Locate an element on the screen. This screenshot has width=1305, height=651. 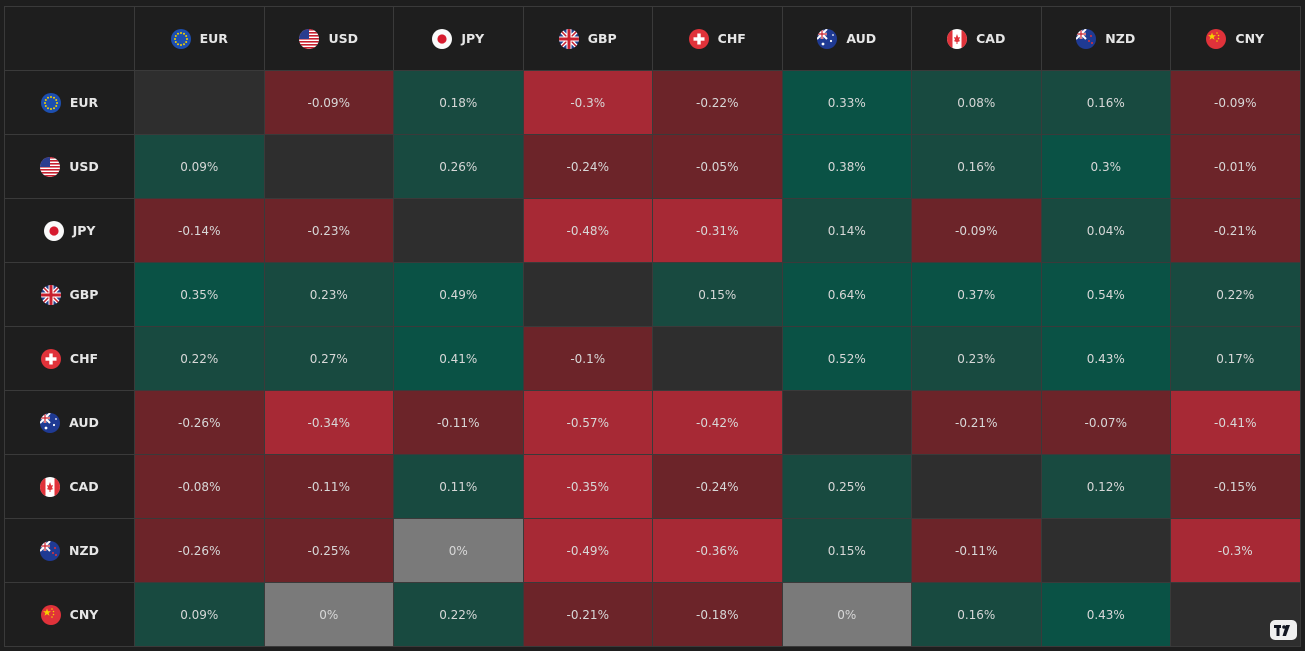
rate-cell-nzd-chf: -0.36% is located at coordinates (718, 551).